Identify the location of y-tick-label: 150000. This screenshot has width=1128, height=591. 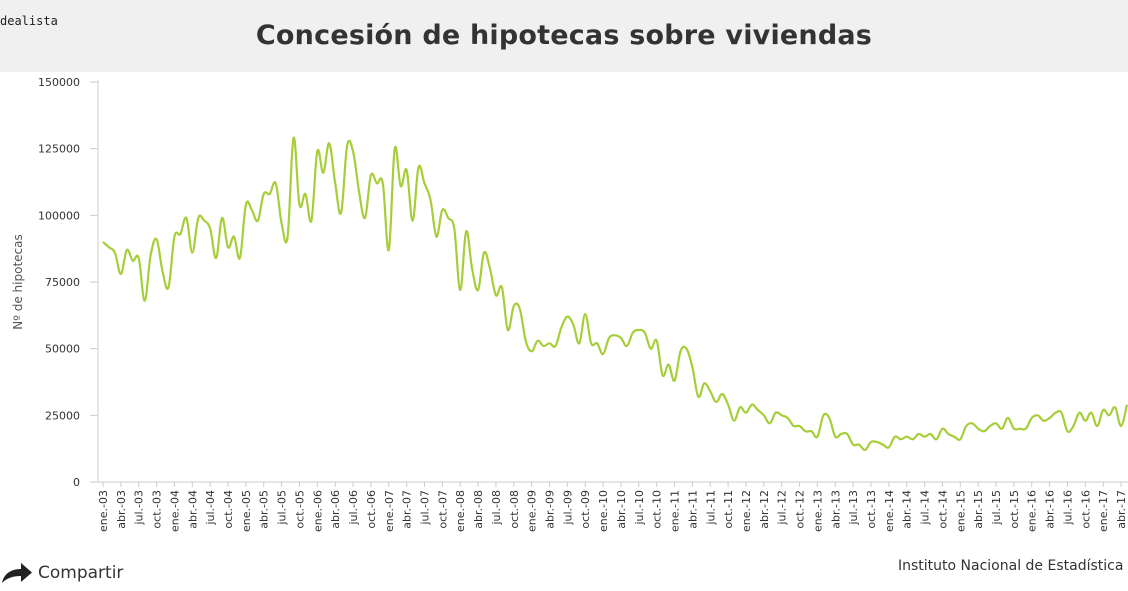
(59, 82).